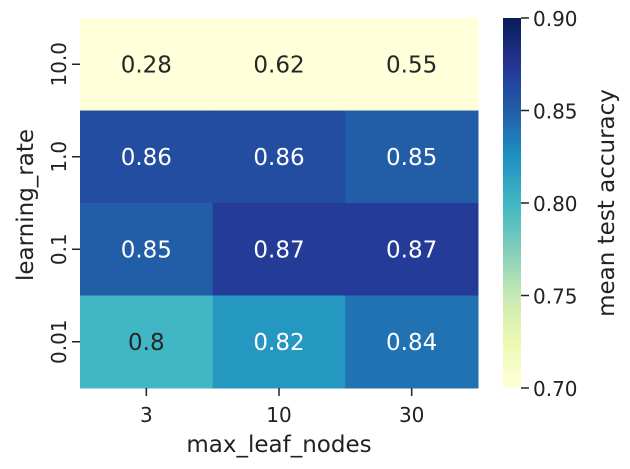 Image resolution: width=630 pixels, height=469 pixels. What do you see at coordinates (26, 205) in the screenshot?
I see `y-axis-label: learning_rate` at bounding box center [26, 205].